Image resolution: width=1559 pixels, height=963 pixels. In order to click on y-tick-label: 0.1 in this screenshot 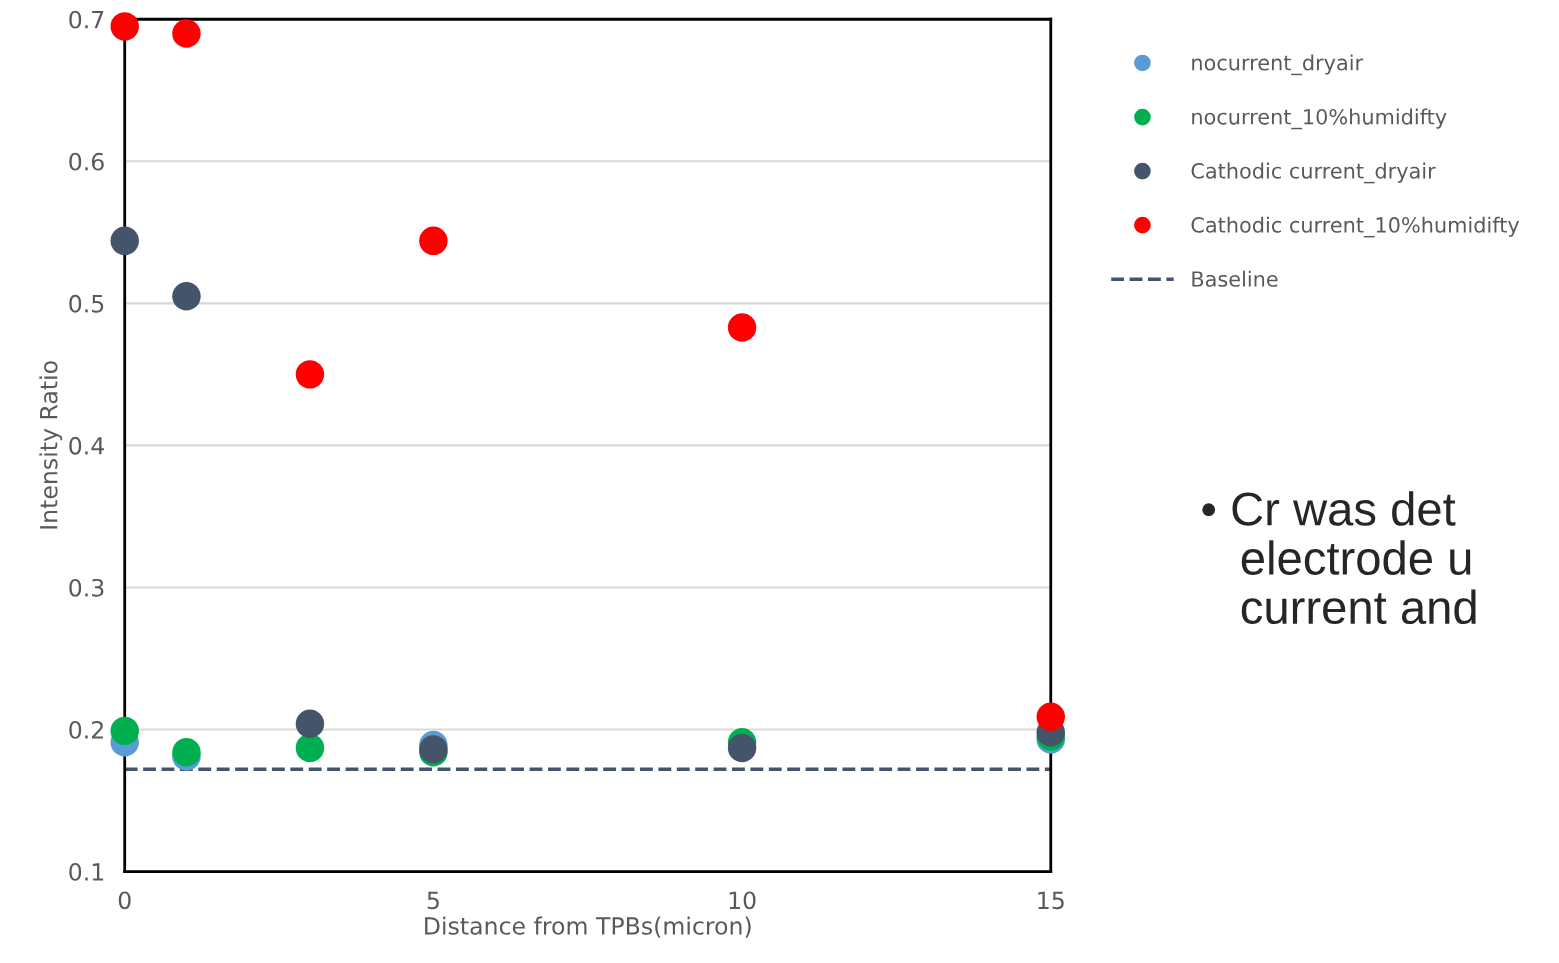, I will do `click(86, 871)`.